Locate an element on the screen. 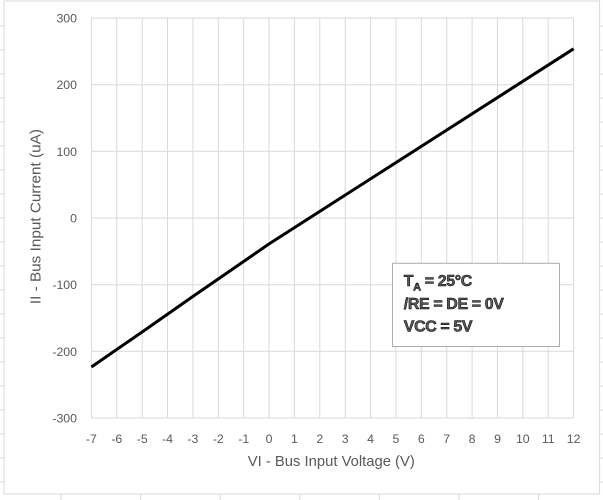  svg-text: -5 is located at coordinates (142, 439).